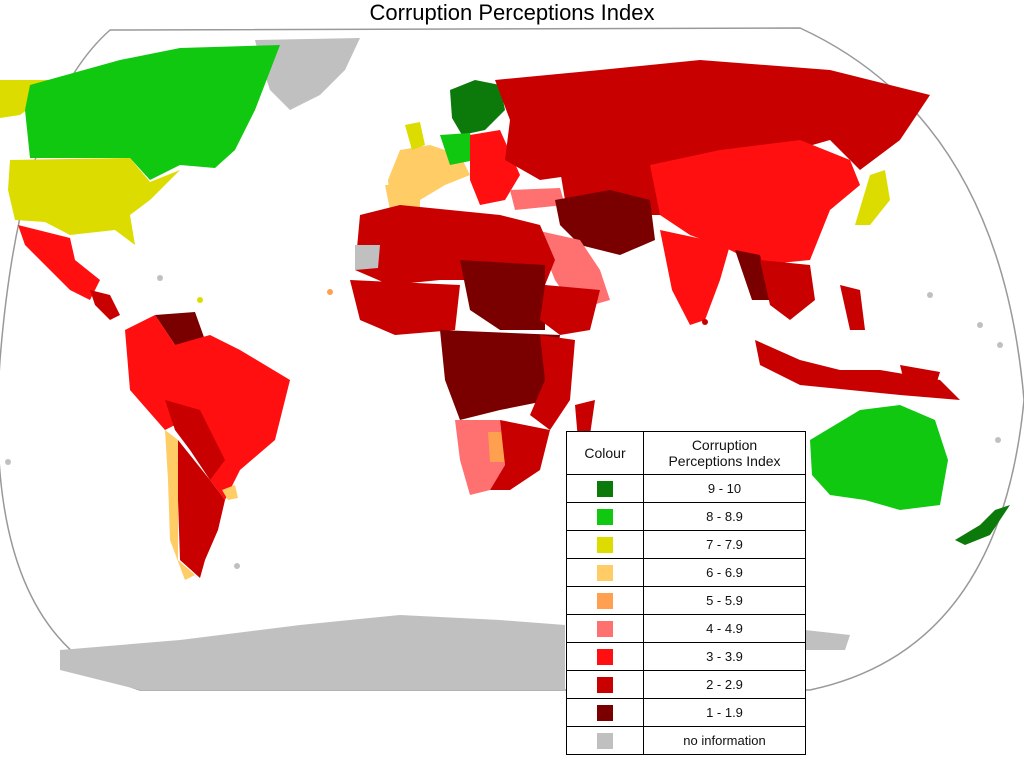  Describe the element at coordinates (695, 277) in the screenshot. I see `region-india` at that location.